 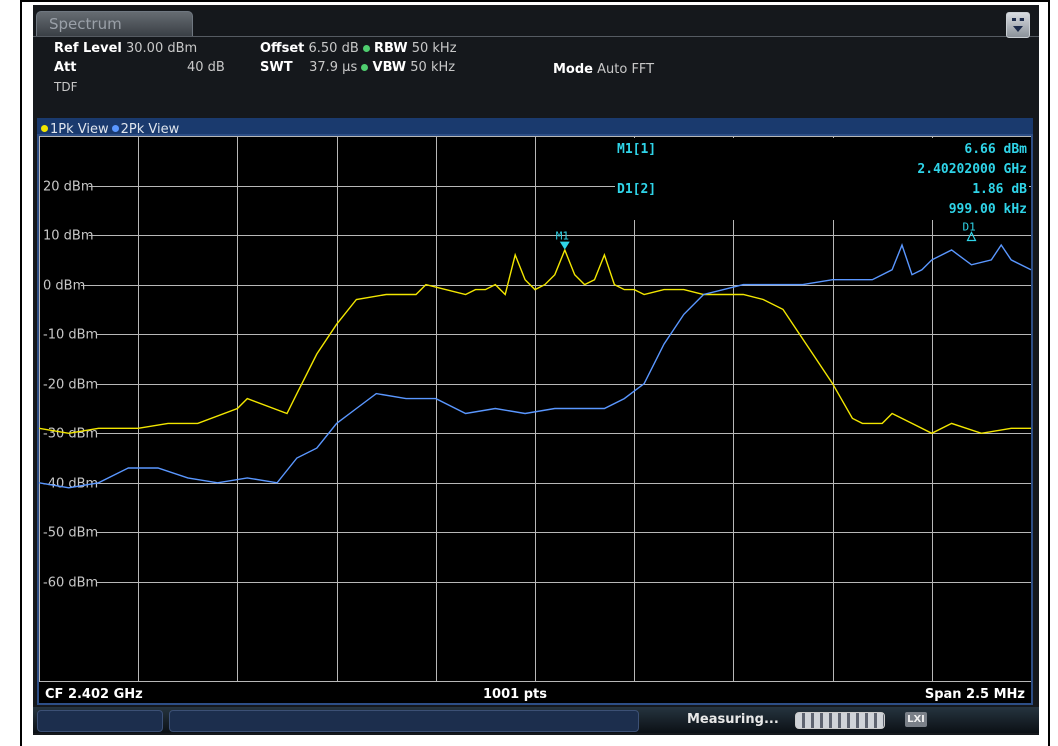 What do you see at coordinates (573, 69) in the screenshot?
I see `mode-label: Mode` at bounding box center [573, 69].